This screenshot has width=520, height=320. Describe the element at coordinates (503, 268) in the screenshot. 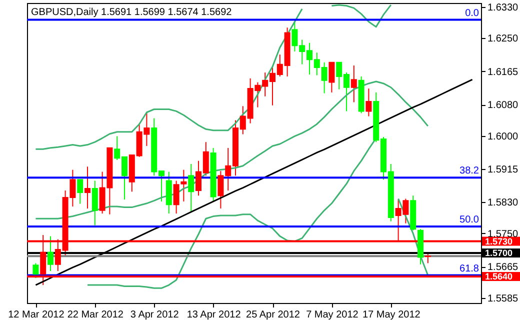

I see `y-tick-label: 1.5665` at that location.